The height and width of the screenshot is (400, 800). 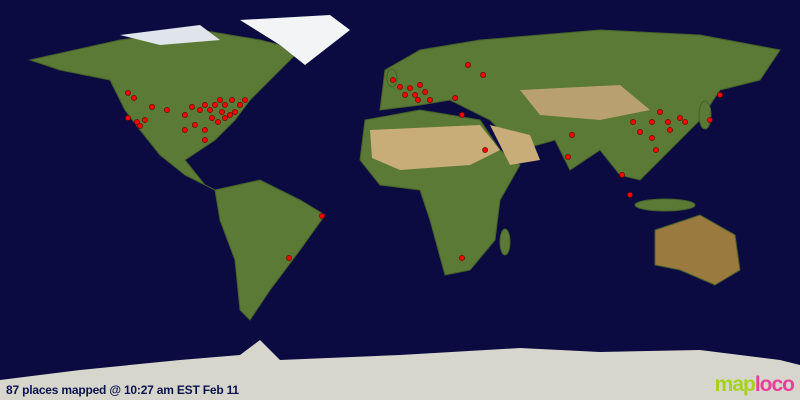 I want to click on arctic-ice, so click(x=170, y=35).